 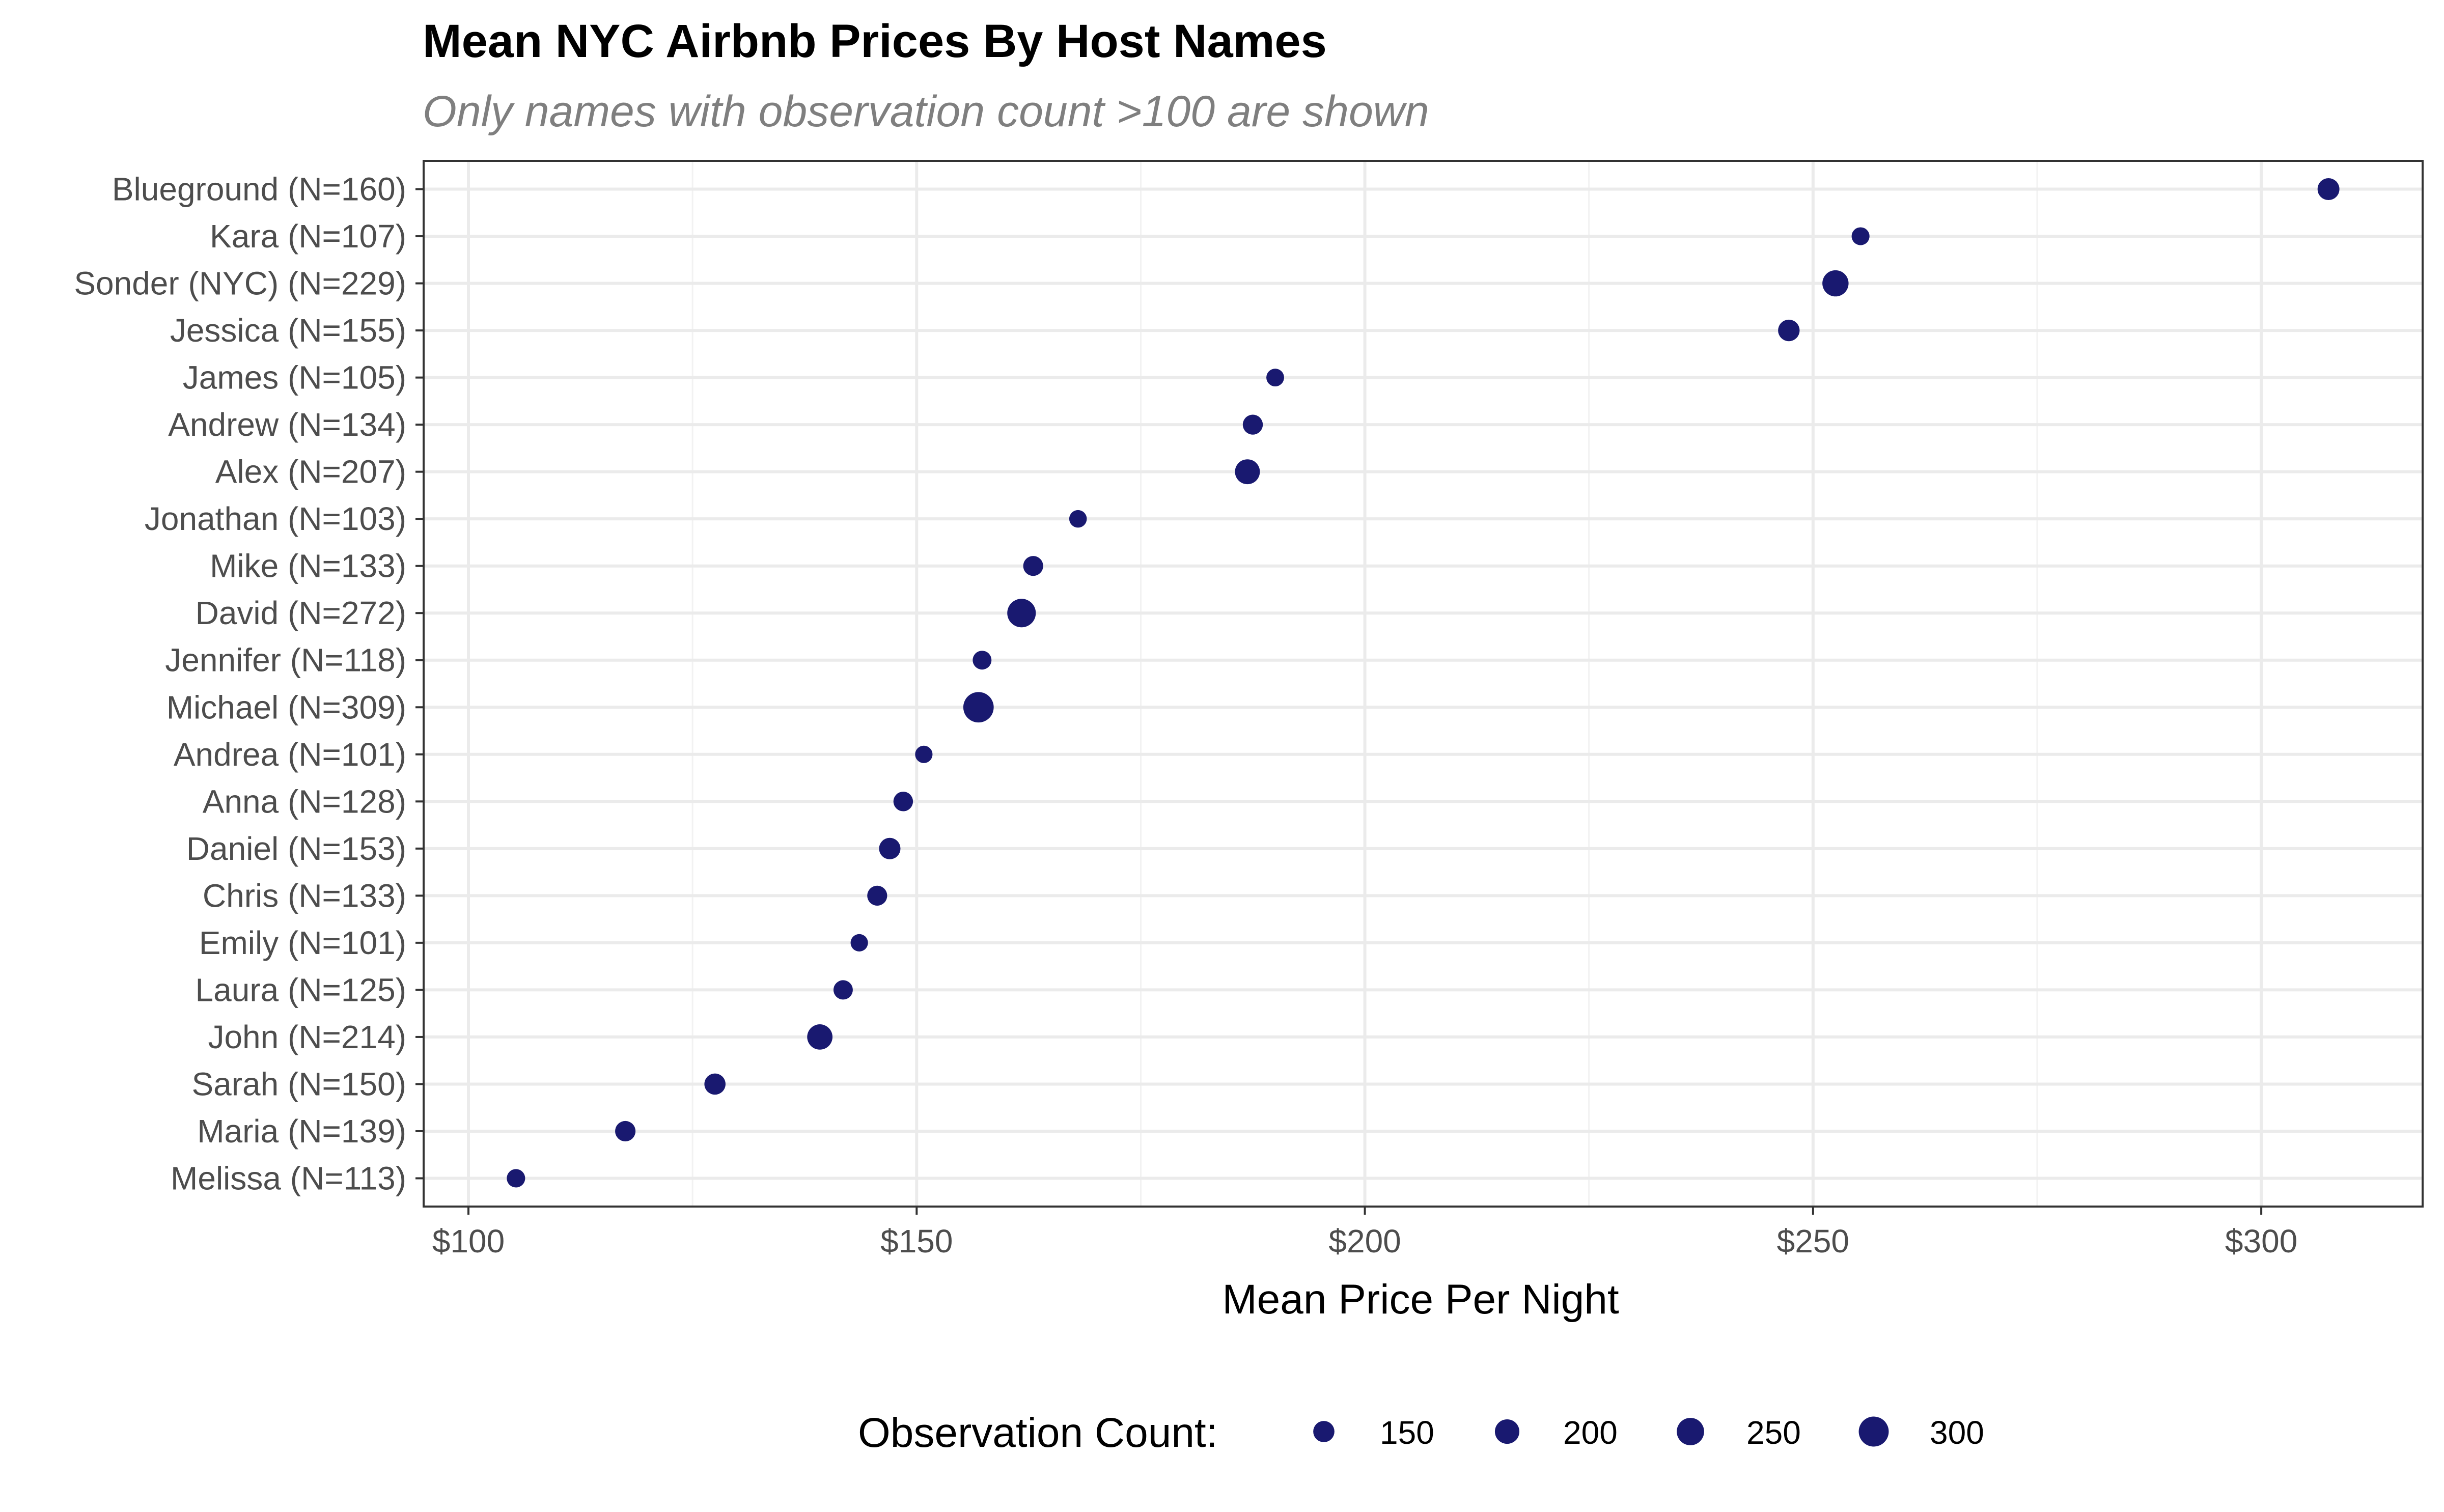 What do you see at coordinates (287, 424) in the screenshot?
I see `y-tick-label: Andrew (N=134)` at bounding box center [287, 424].